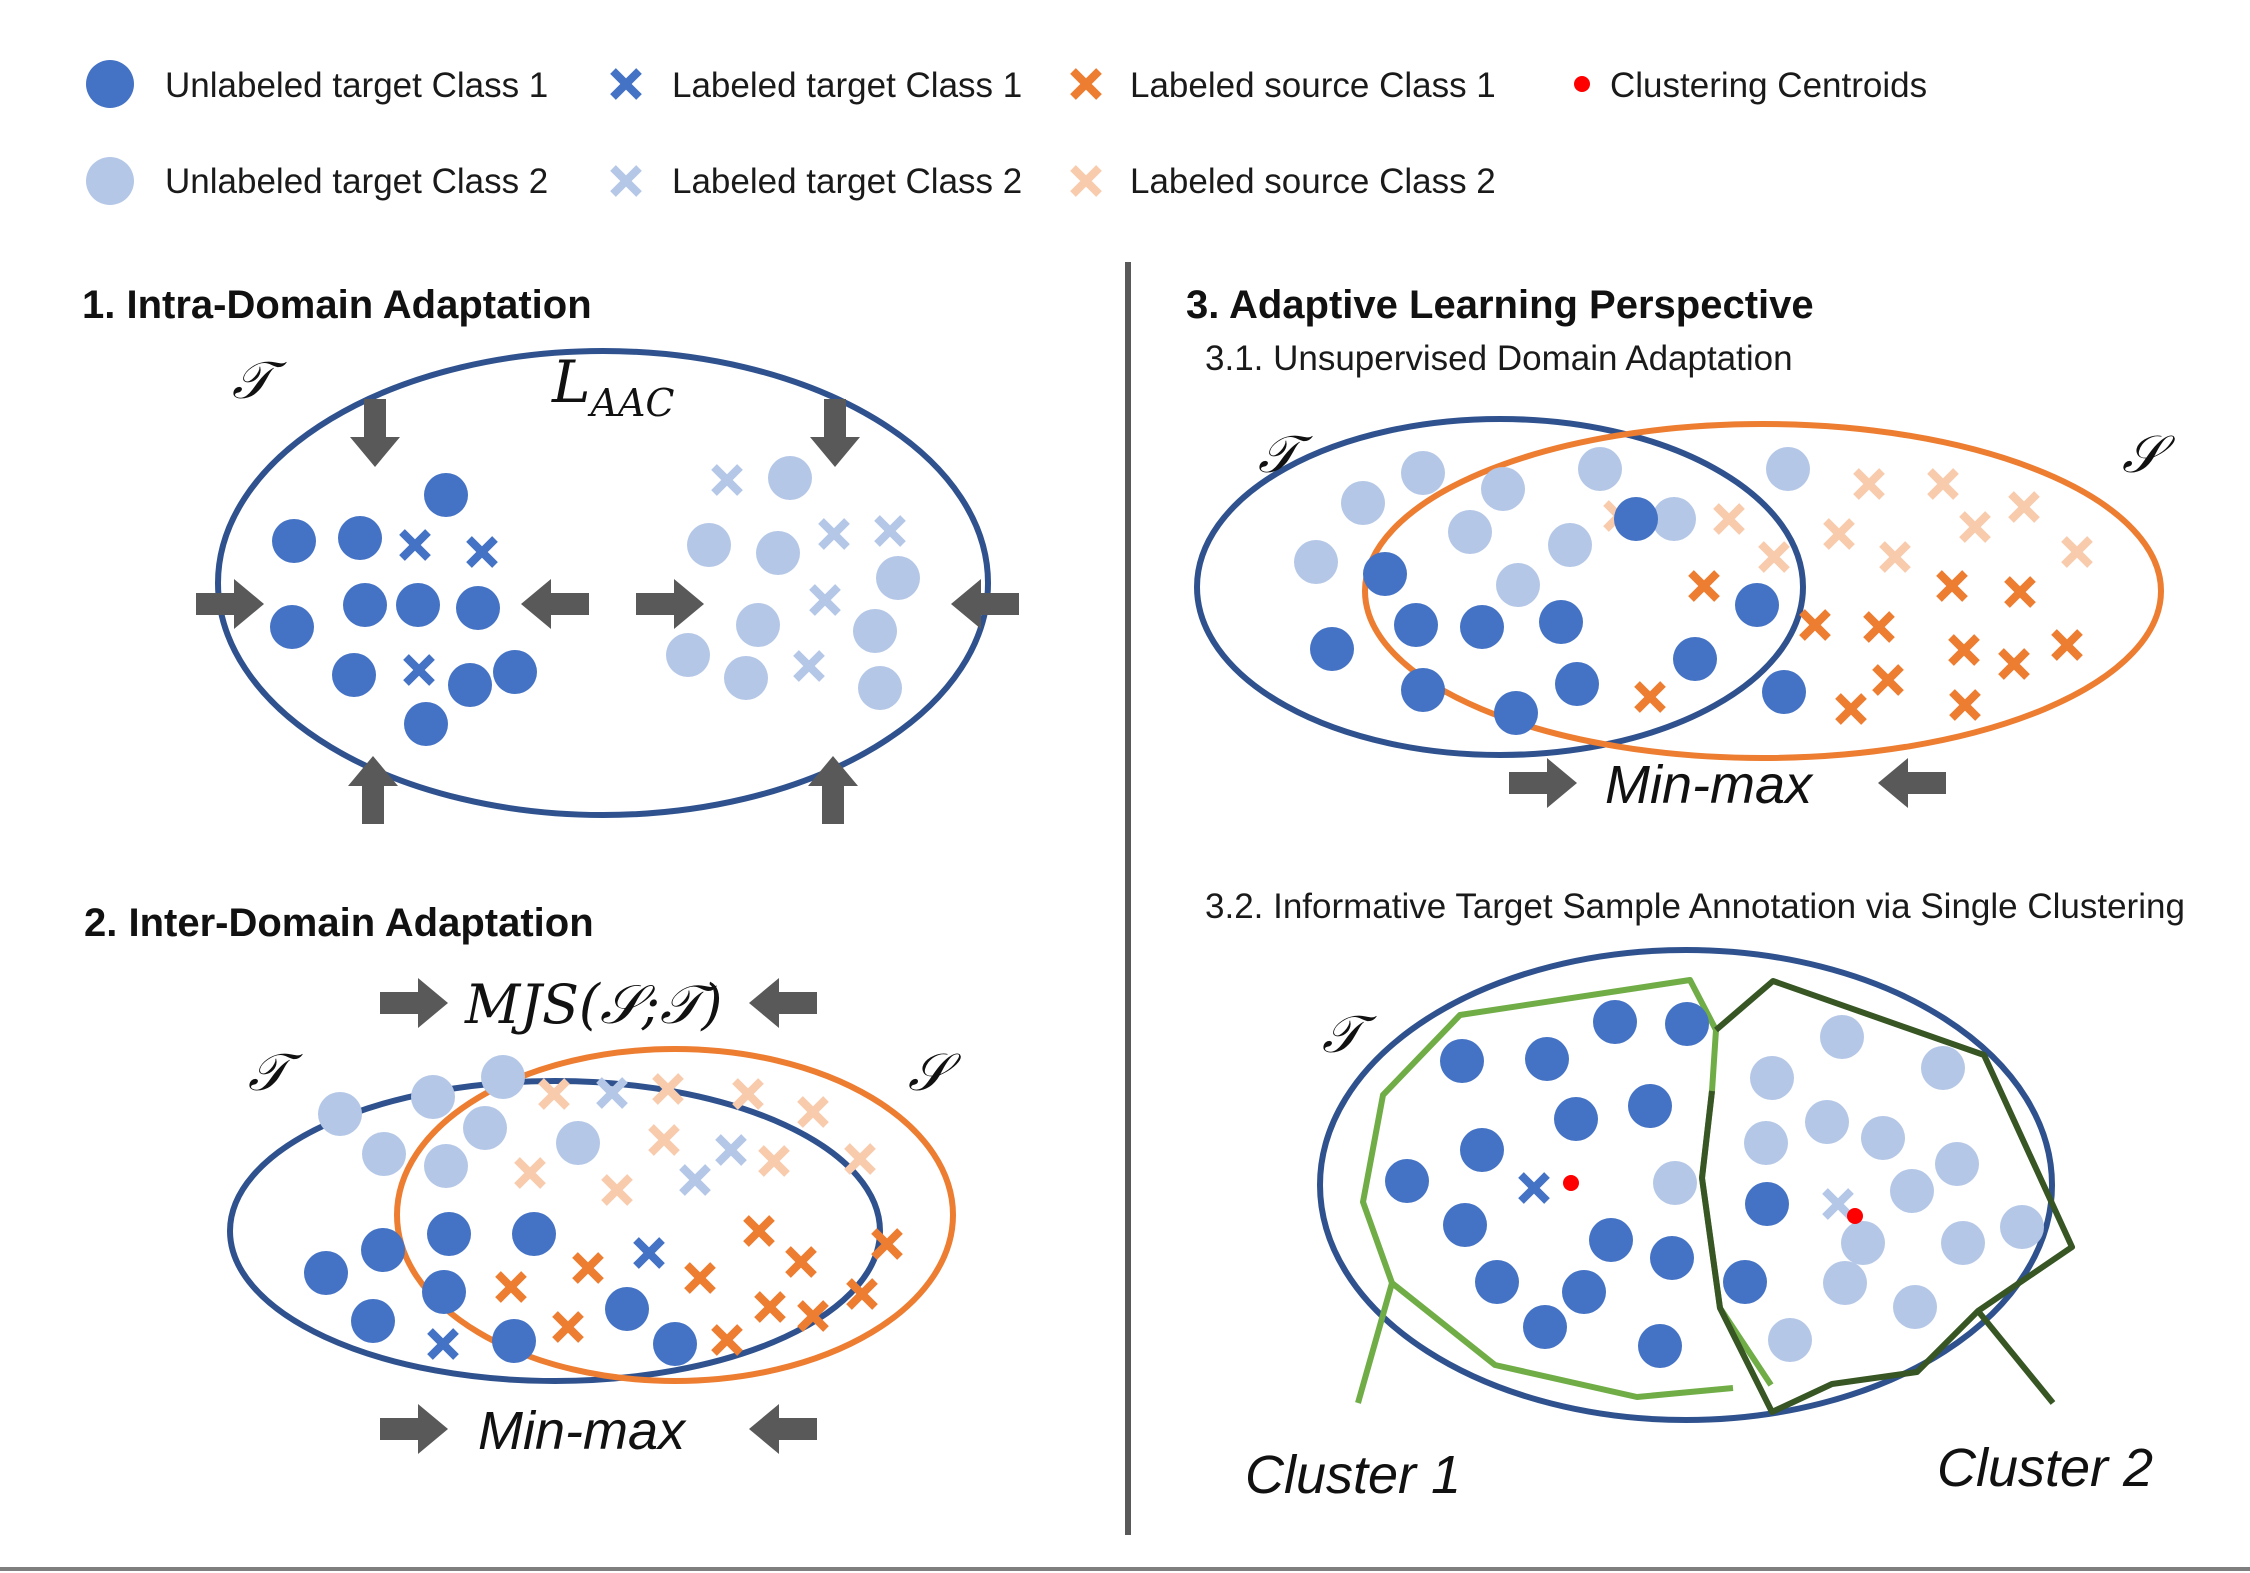 The width and height of the screenshot is (2250, 1573). Describe the element at coordinates (1855, 1216) in the screenshot. I see `clustering-centroid` at that location.